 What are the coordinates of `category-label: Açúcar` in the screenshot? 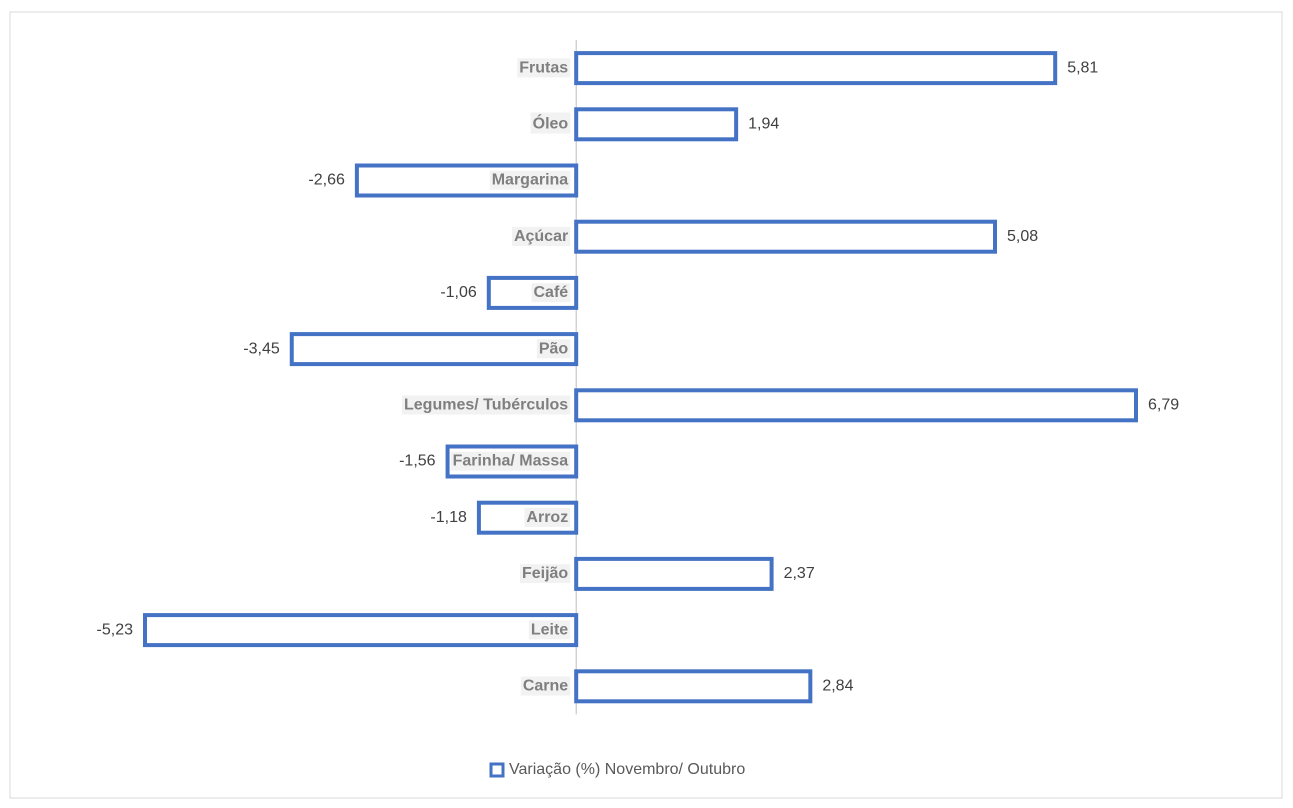 It's located at (541, 236).